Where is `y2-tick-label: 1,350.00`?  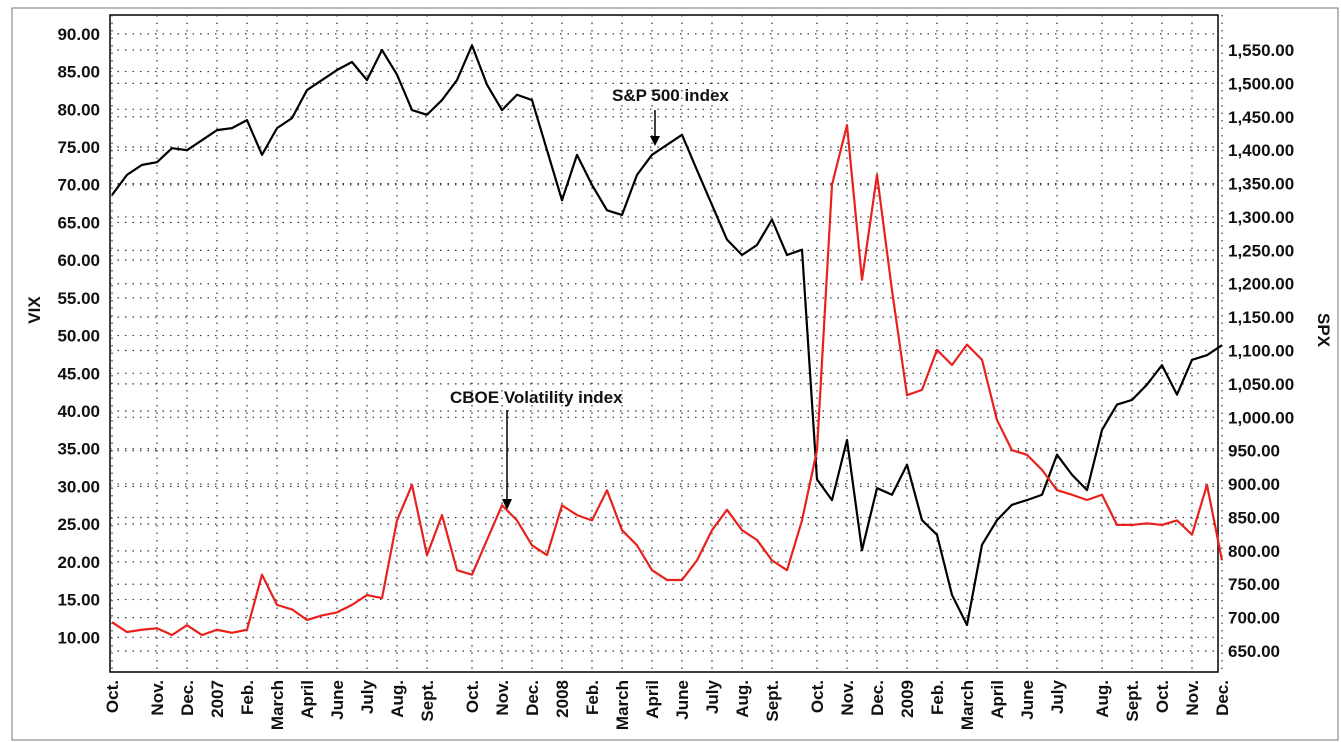 y2-tick-label: 1,350.00 is located at coordinates (1261, 184).